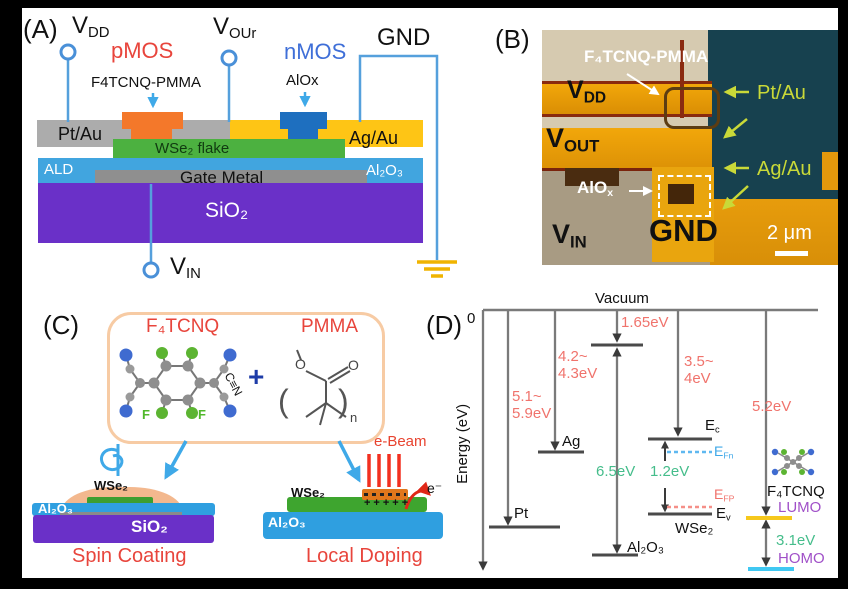 This screenshot has height=589, width=848. I want to click on d-ev-label: Ev, so click(723, 514).